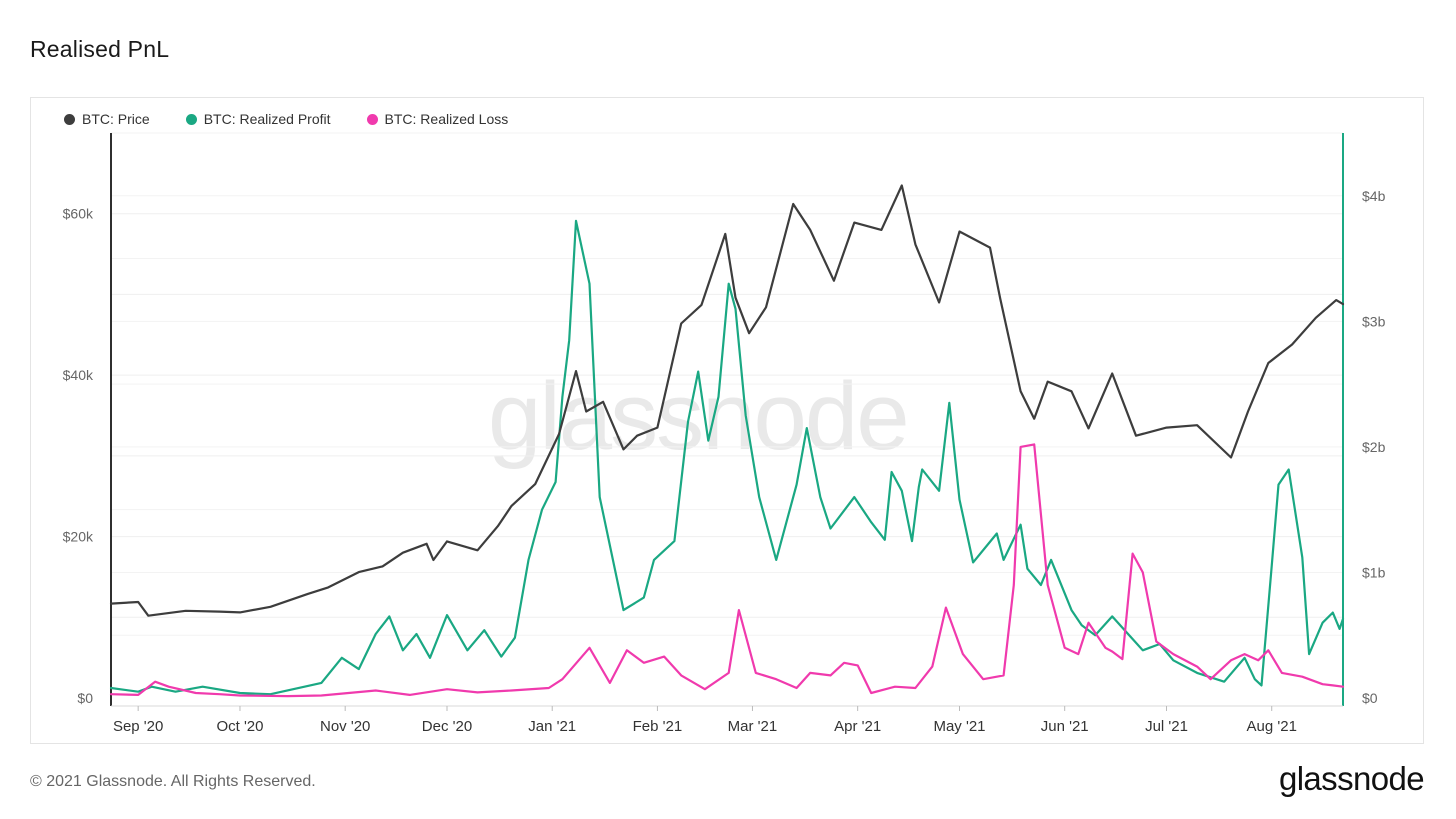 The width and height of the screenshot is (1456, 819). What do you see at coordinates (1166, 726) in the screenshot?
I see `x-tick-label: Jul '21` at bounding box center [1166, 726].